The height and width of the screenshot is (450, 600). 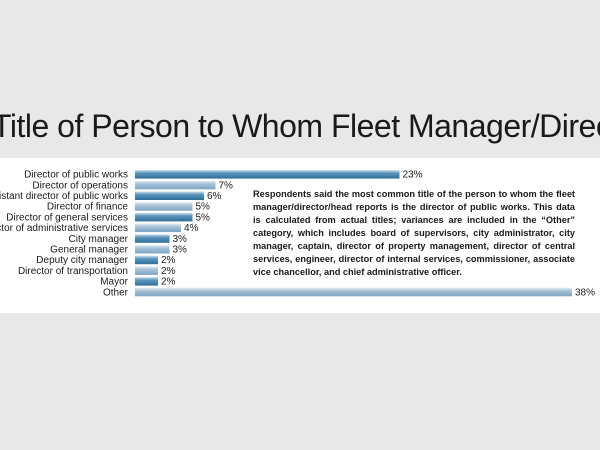 I want to click on category-label: City manager, so click(x=99, y=239).